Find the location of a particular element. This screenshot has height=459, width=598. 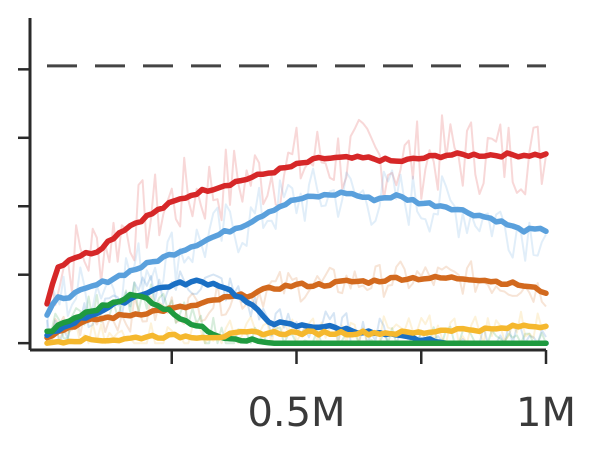

x-ticks: 0.5M 1M is located at coordinates (373, 393).